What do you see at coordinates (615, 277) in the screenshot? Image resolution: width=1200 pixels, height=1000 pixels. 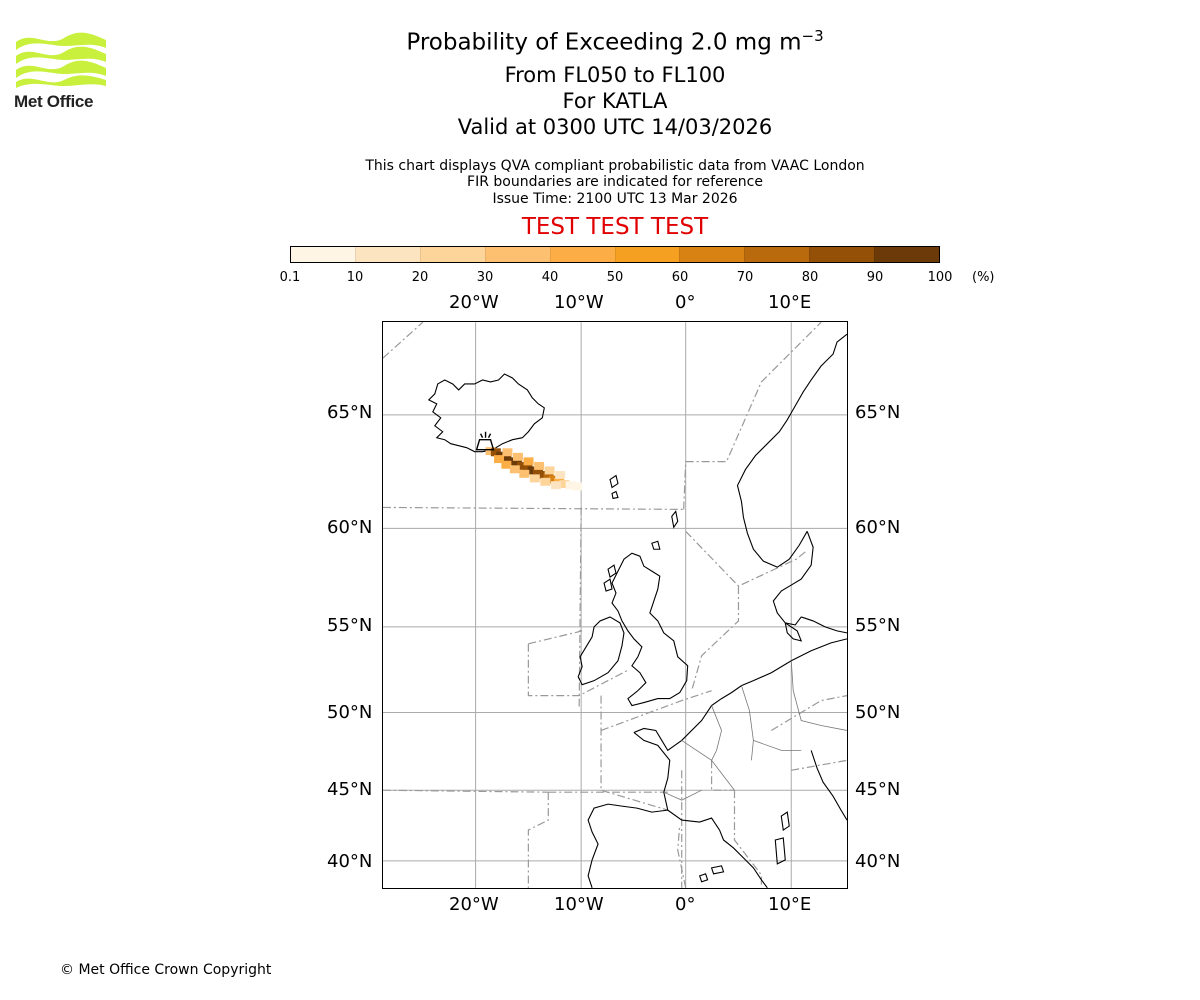 I see `colorbar-tick-label: 50` at bounding box center [615, 277].